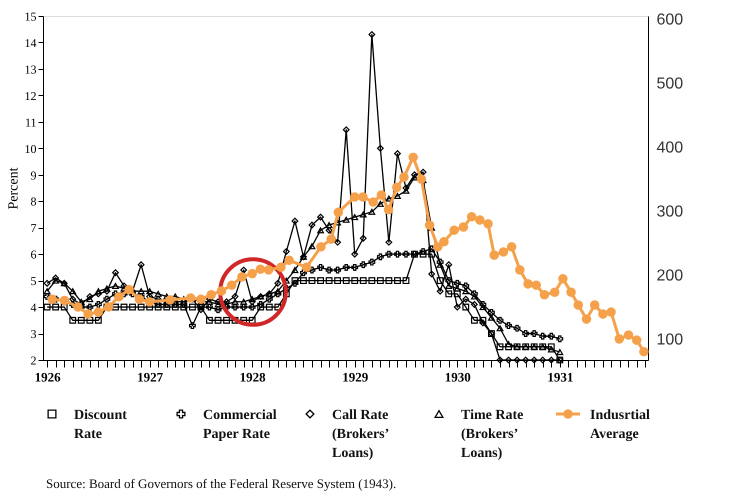 The width and height of the screenshot is (732, 492). What do you see at coordinates (670, 148) in the screenshot?
I see `y2-tick-label: 400` at bounding box center [670, 148].